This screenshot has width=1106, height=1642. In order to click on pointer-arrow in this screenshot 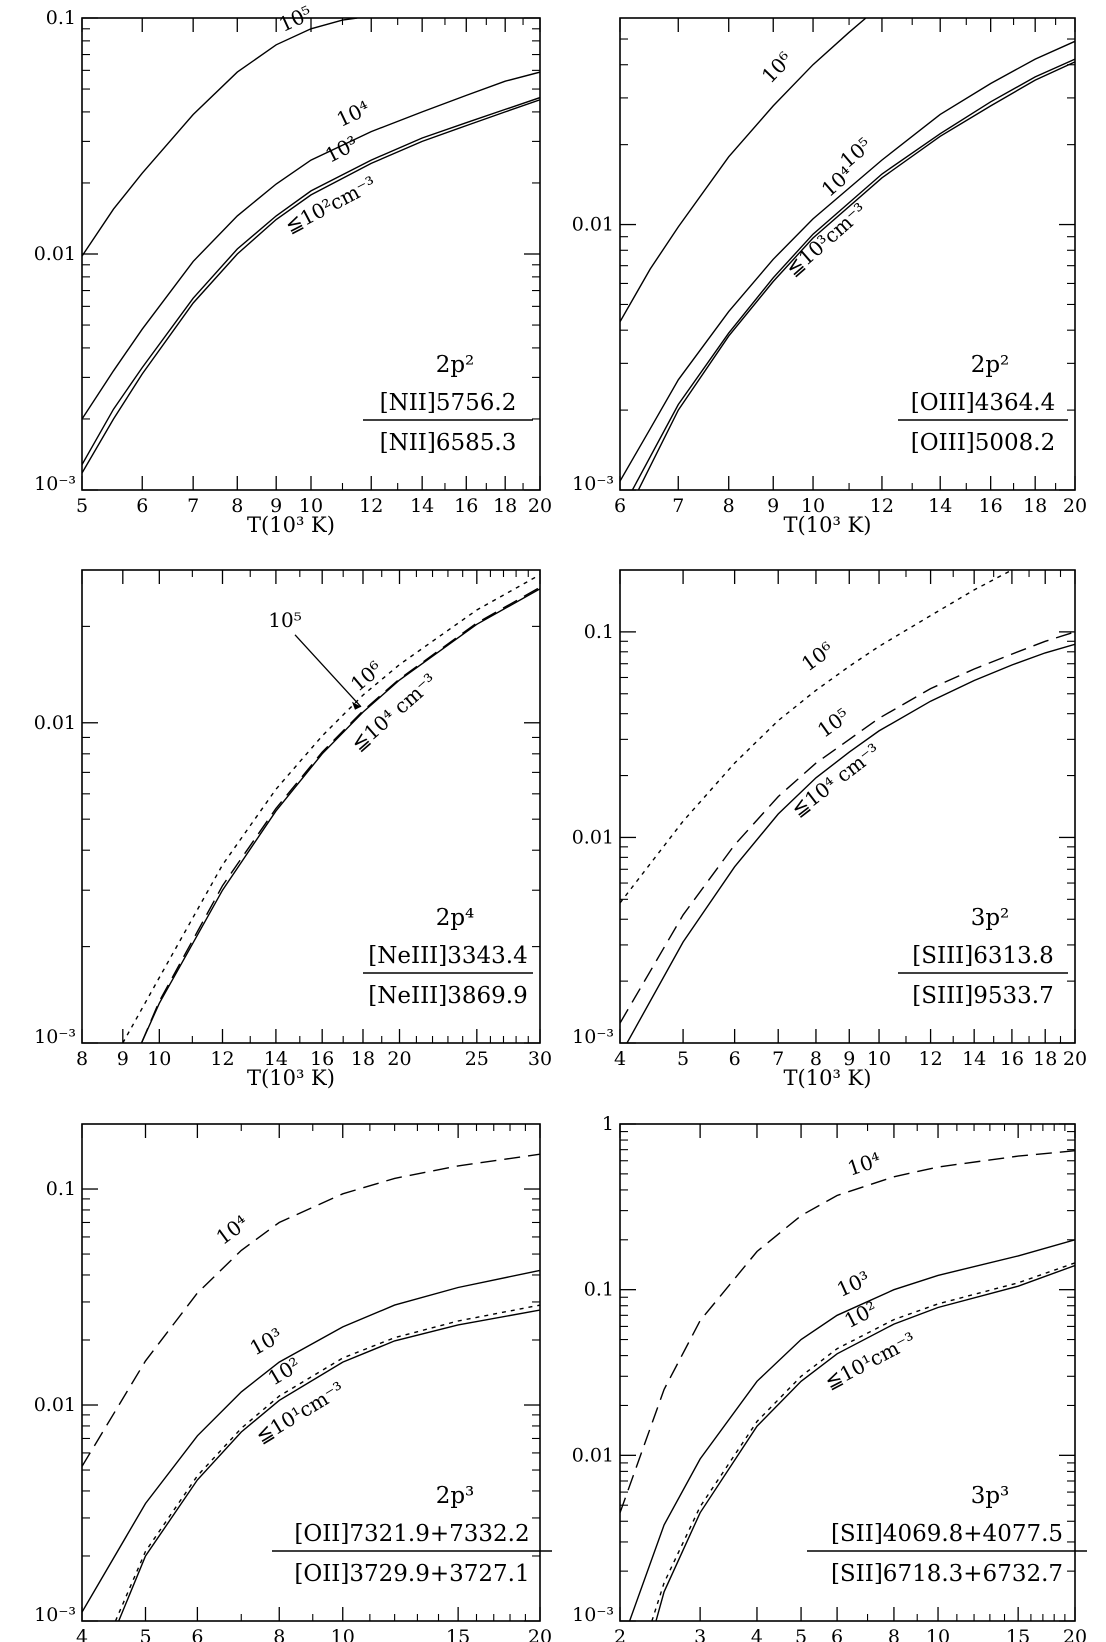, I will do `click(328, 671)`.